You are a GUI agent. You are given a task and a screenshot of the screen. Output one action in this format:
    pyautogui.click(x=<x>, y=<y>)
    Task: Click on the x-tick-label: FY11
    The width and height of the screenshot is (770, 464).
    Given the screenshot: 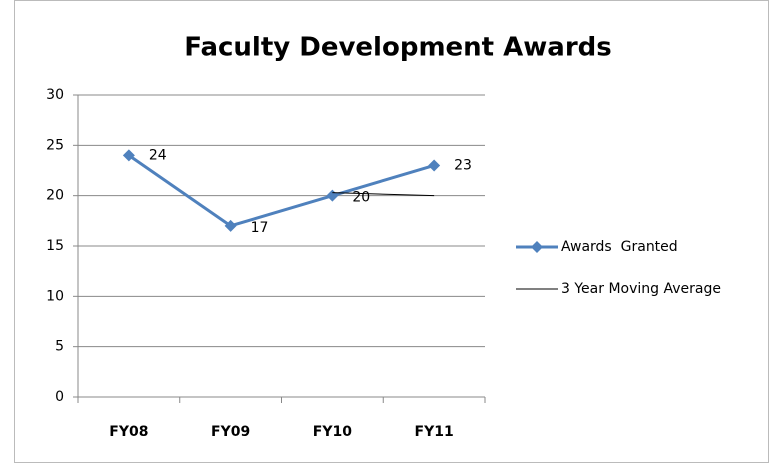 What is the action you would take?
    pyautogui.click(x=434, y=432)
    